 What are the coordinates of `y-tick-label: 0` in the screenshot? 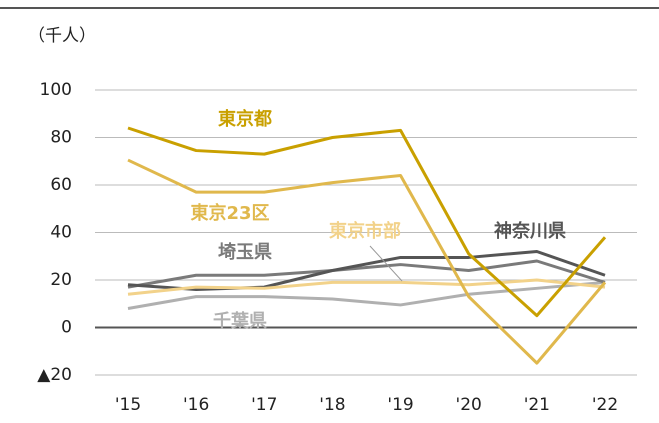 It's located at (66, 328).